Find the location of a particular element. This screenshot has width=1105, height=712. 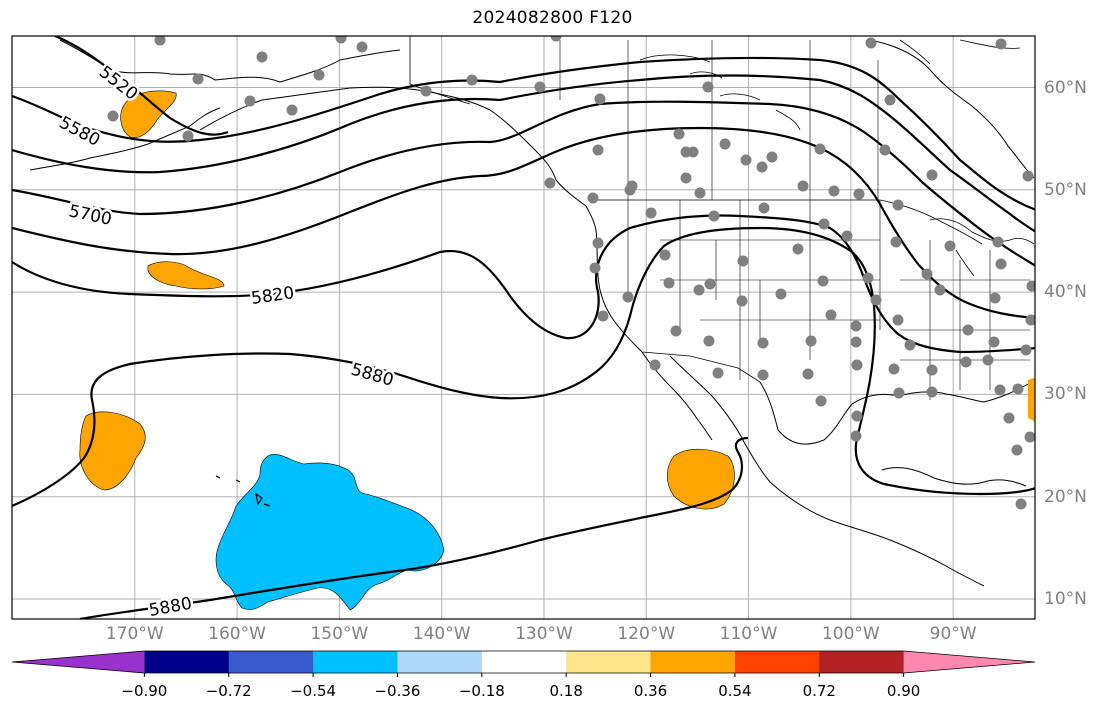

longitude-label: 90°W is located at coordinates (953, 634).